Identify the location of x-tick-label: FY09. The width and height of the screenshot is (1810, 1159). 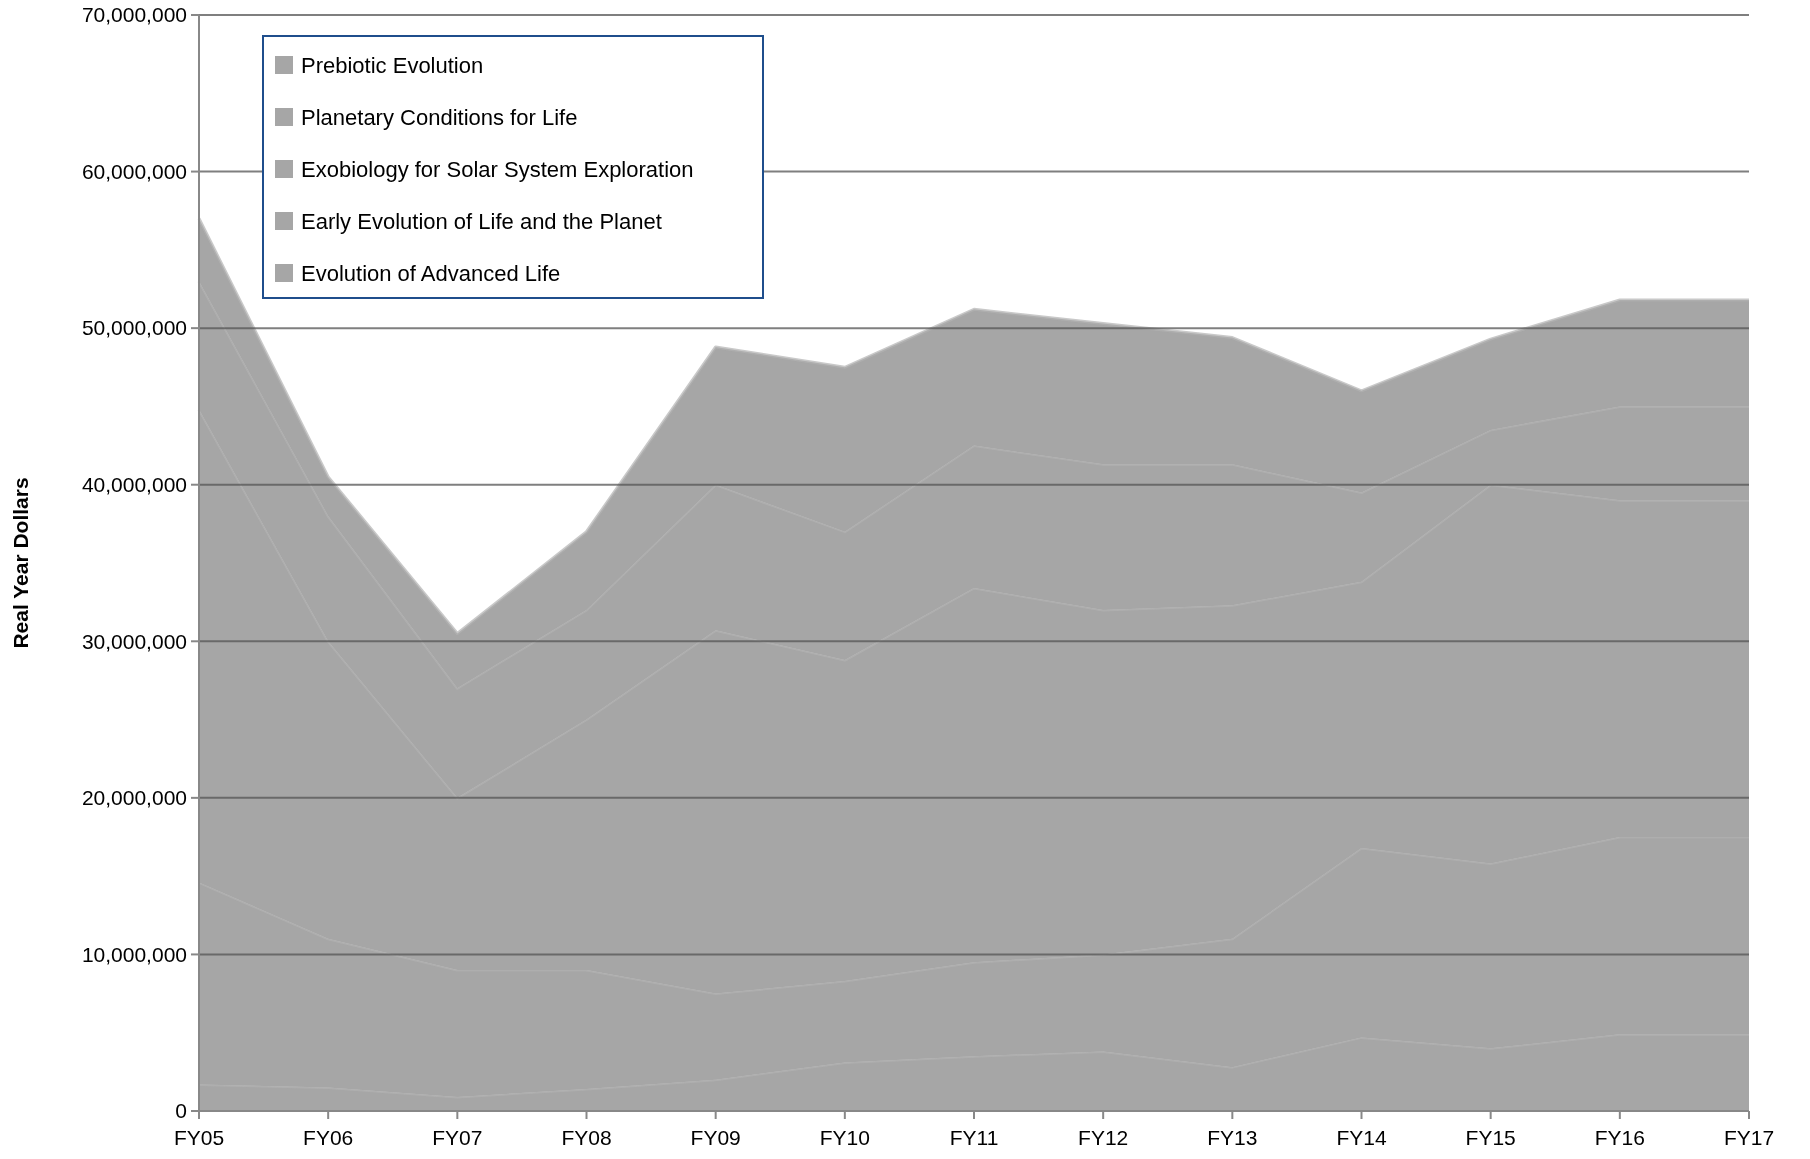
(715, 1137).